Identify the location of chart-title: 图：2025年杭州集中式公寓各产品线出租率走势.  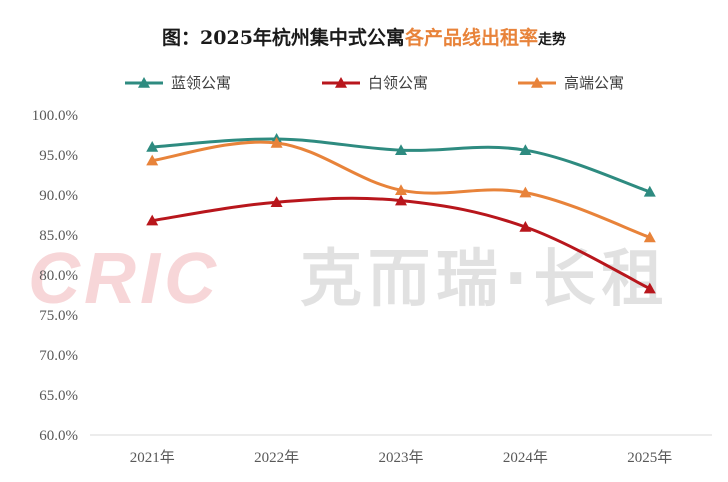
(364, 37).